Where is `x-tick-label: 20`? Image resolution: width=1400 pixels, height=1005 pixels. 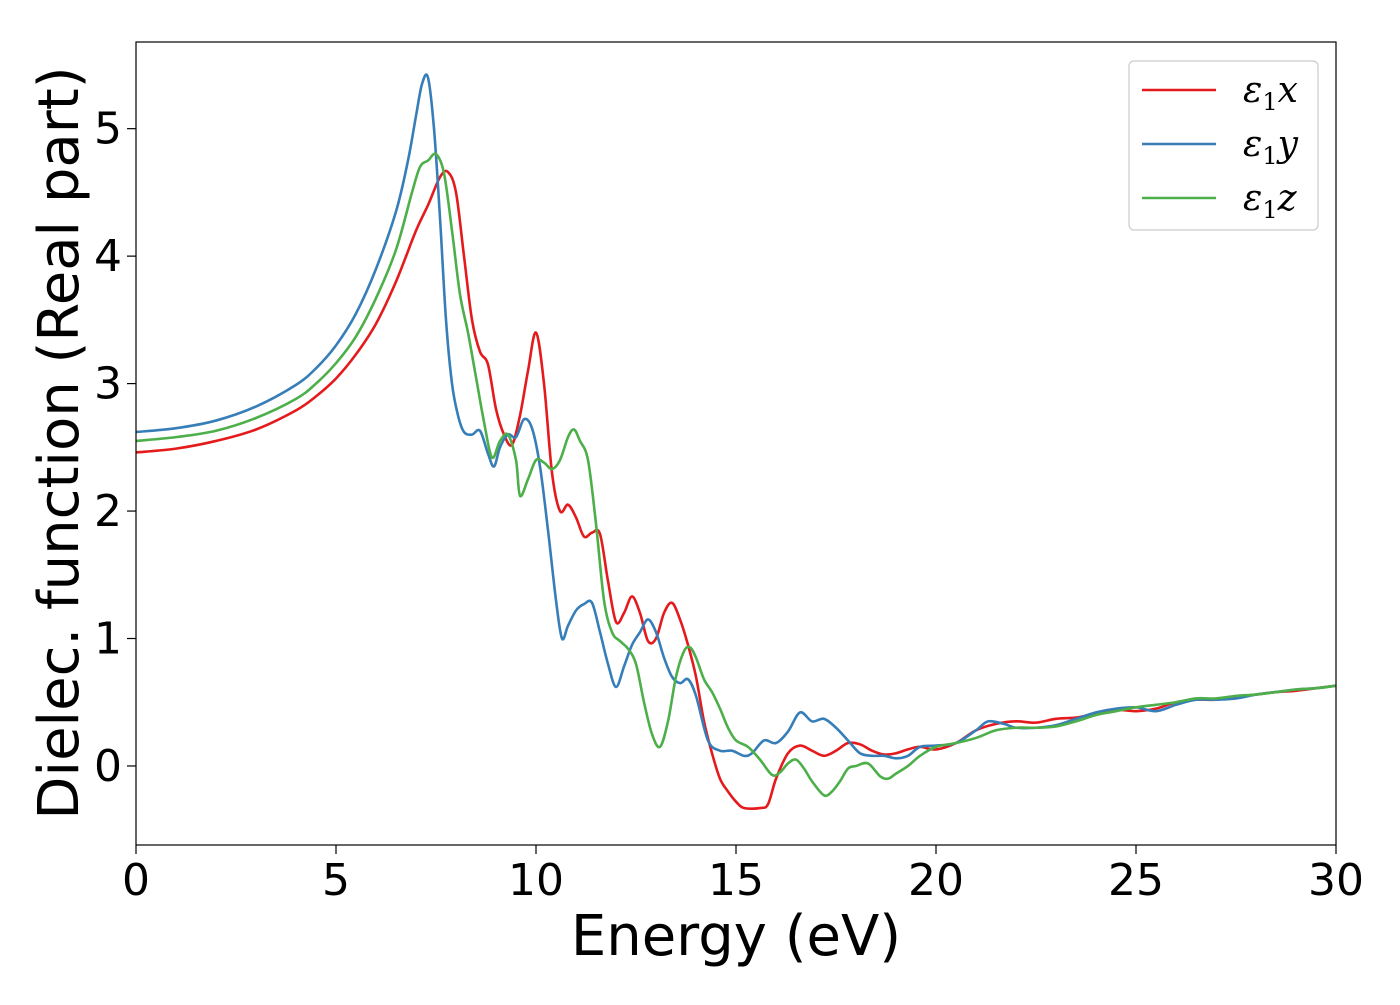 x-tick-label: 20 is located at coordinates (936, 880).